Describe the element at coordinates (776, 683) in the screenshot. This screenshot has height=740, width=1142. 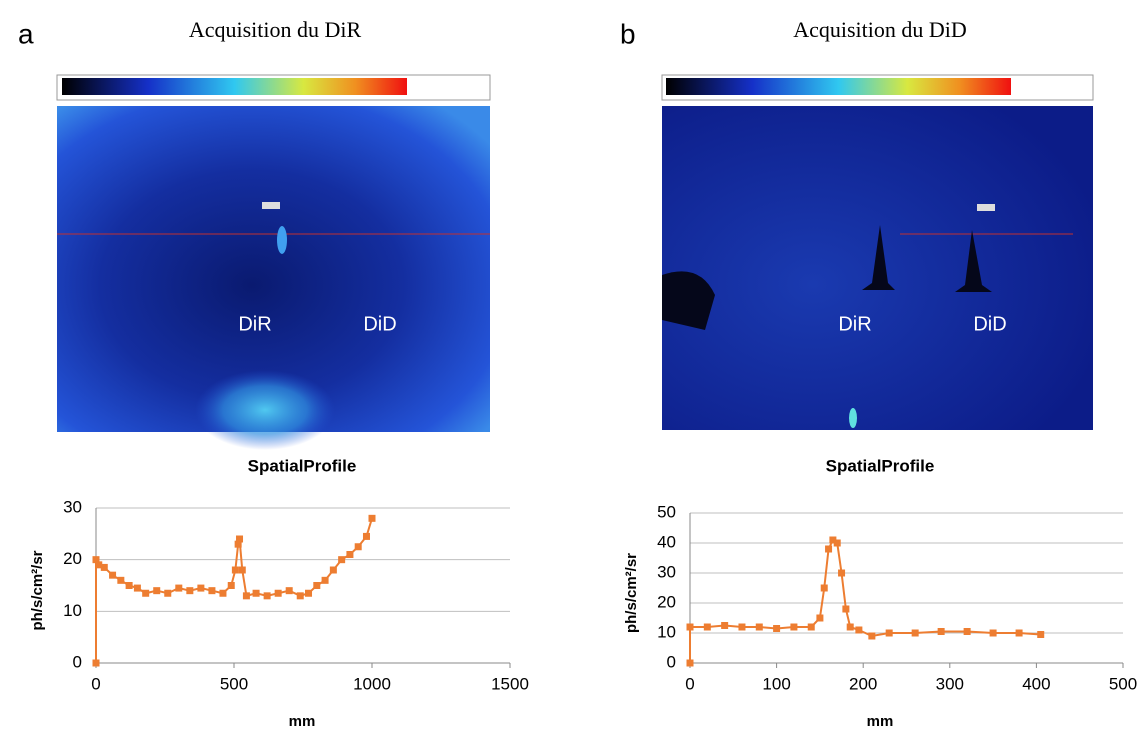
I see `x-tick-label: 100` at that location.